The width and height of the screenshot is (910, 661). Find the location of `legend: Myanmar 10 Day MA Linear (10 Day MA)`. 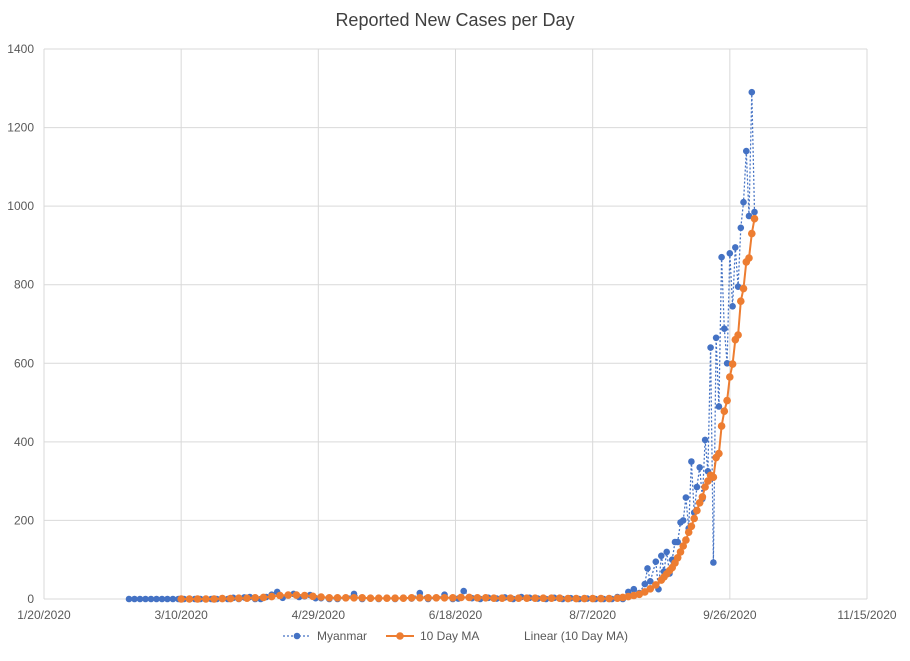

legend: Myanmar 10 Day MA Linear (10 Day MA) is located at coordinates (455, 636).